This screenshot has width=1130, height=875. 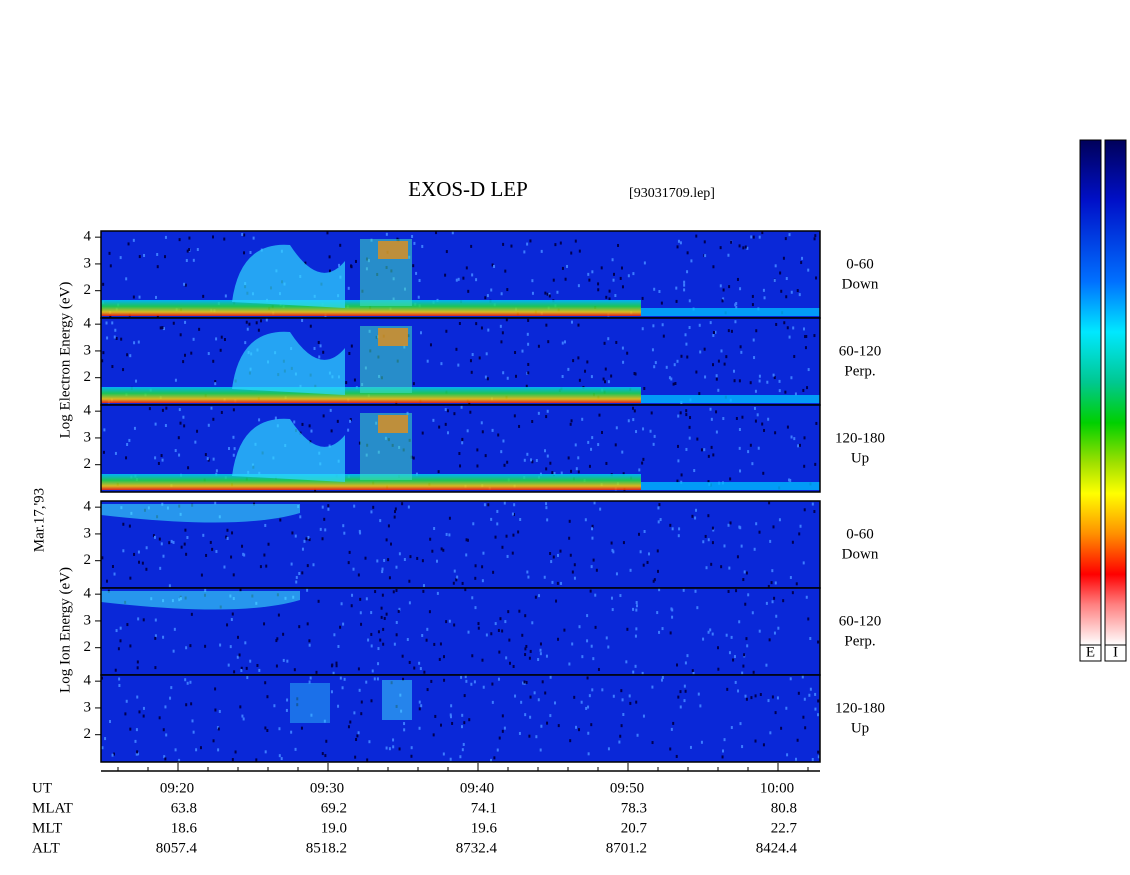 What do you see at coordinates (860, 264) in the screenshot?
I see `pitch-label: 0-60` at bounding box center [860, 264].